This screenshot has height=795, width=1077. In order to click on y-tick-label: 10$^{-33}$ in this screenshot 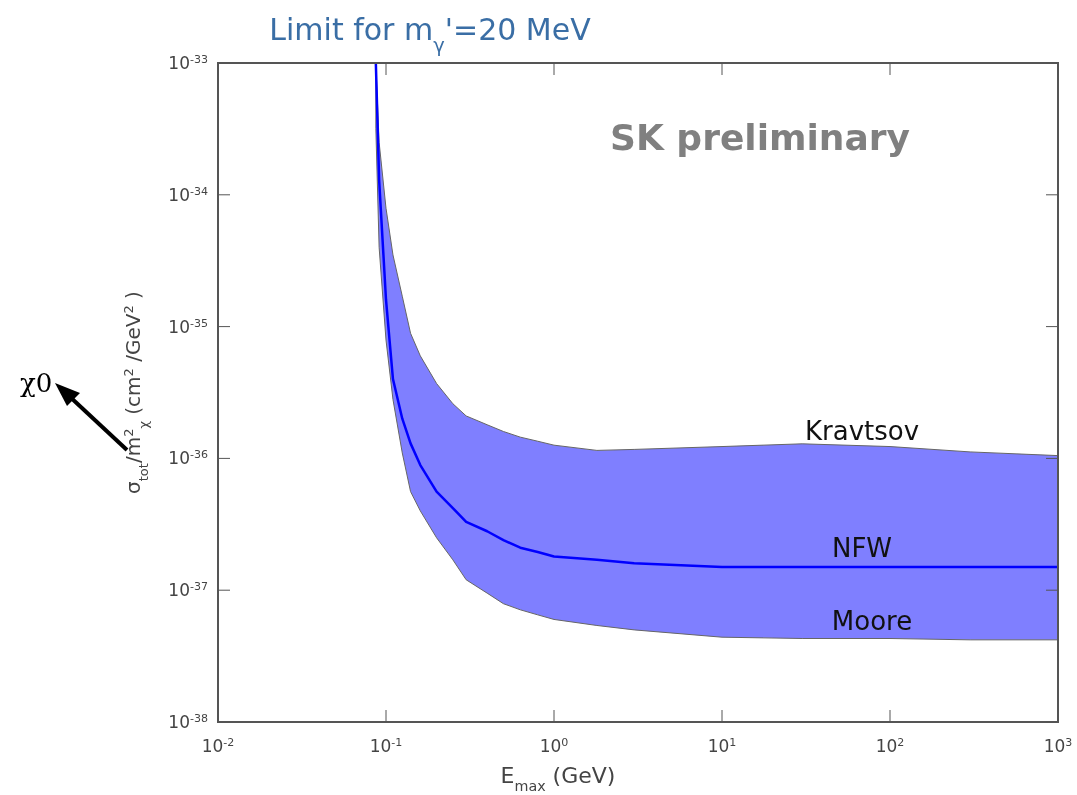, I will do `click(188, 62)`.